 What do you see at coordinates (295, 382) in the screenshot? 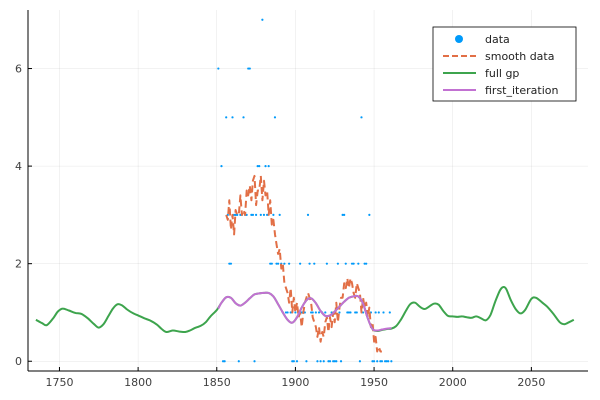
I see `x-tick-label: 1900` at bounding box center [295, 382].